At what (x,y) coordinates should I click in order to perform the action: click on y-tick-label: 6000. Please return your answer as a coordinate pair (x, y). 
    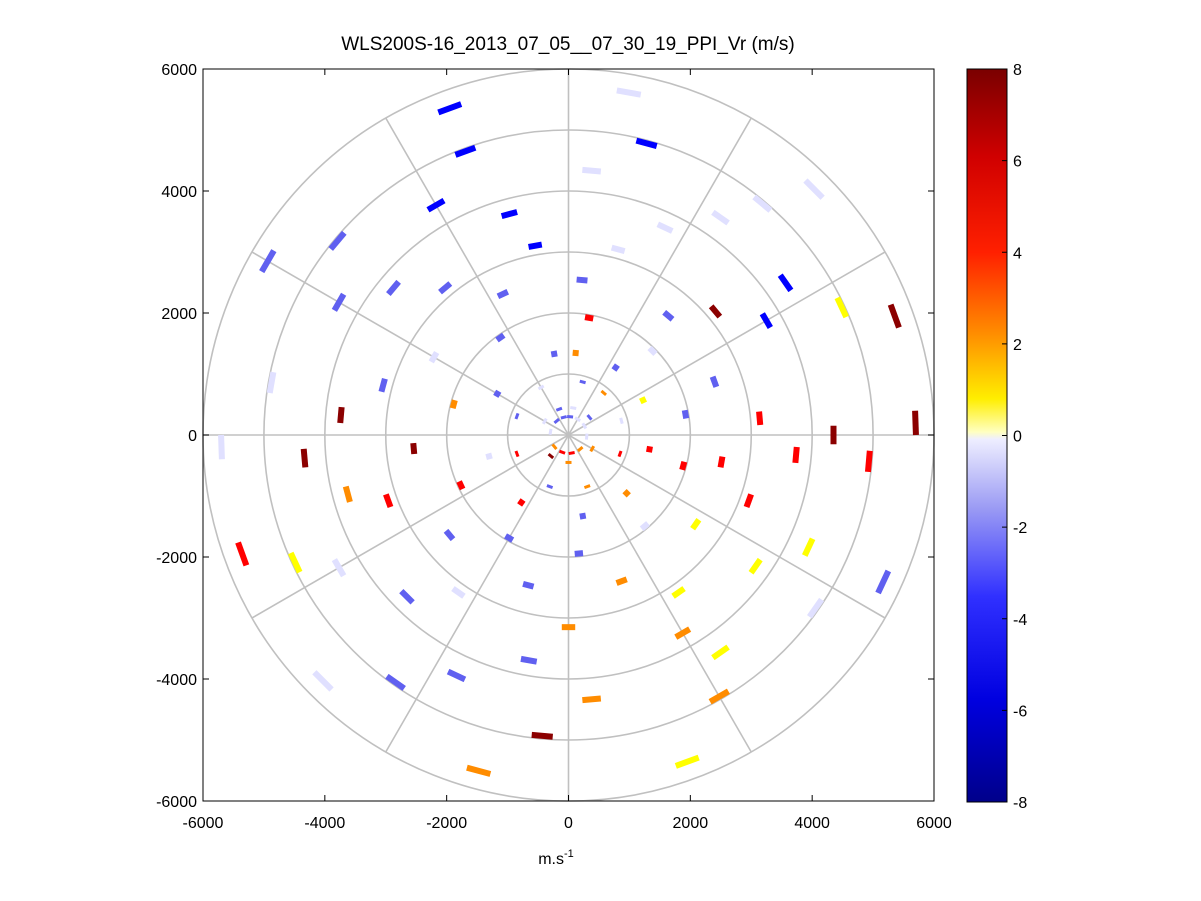
    Looking at the image, I should click on (179, 70).